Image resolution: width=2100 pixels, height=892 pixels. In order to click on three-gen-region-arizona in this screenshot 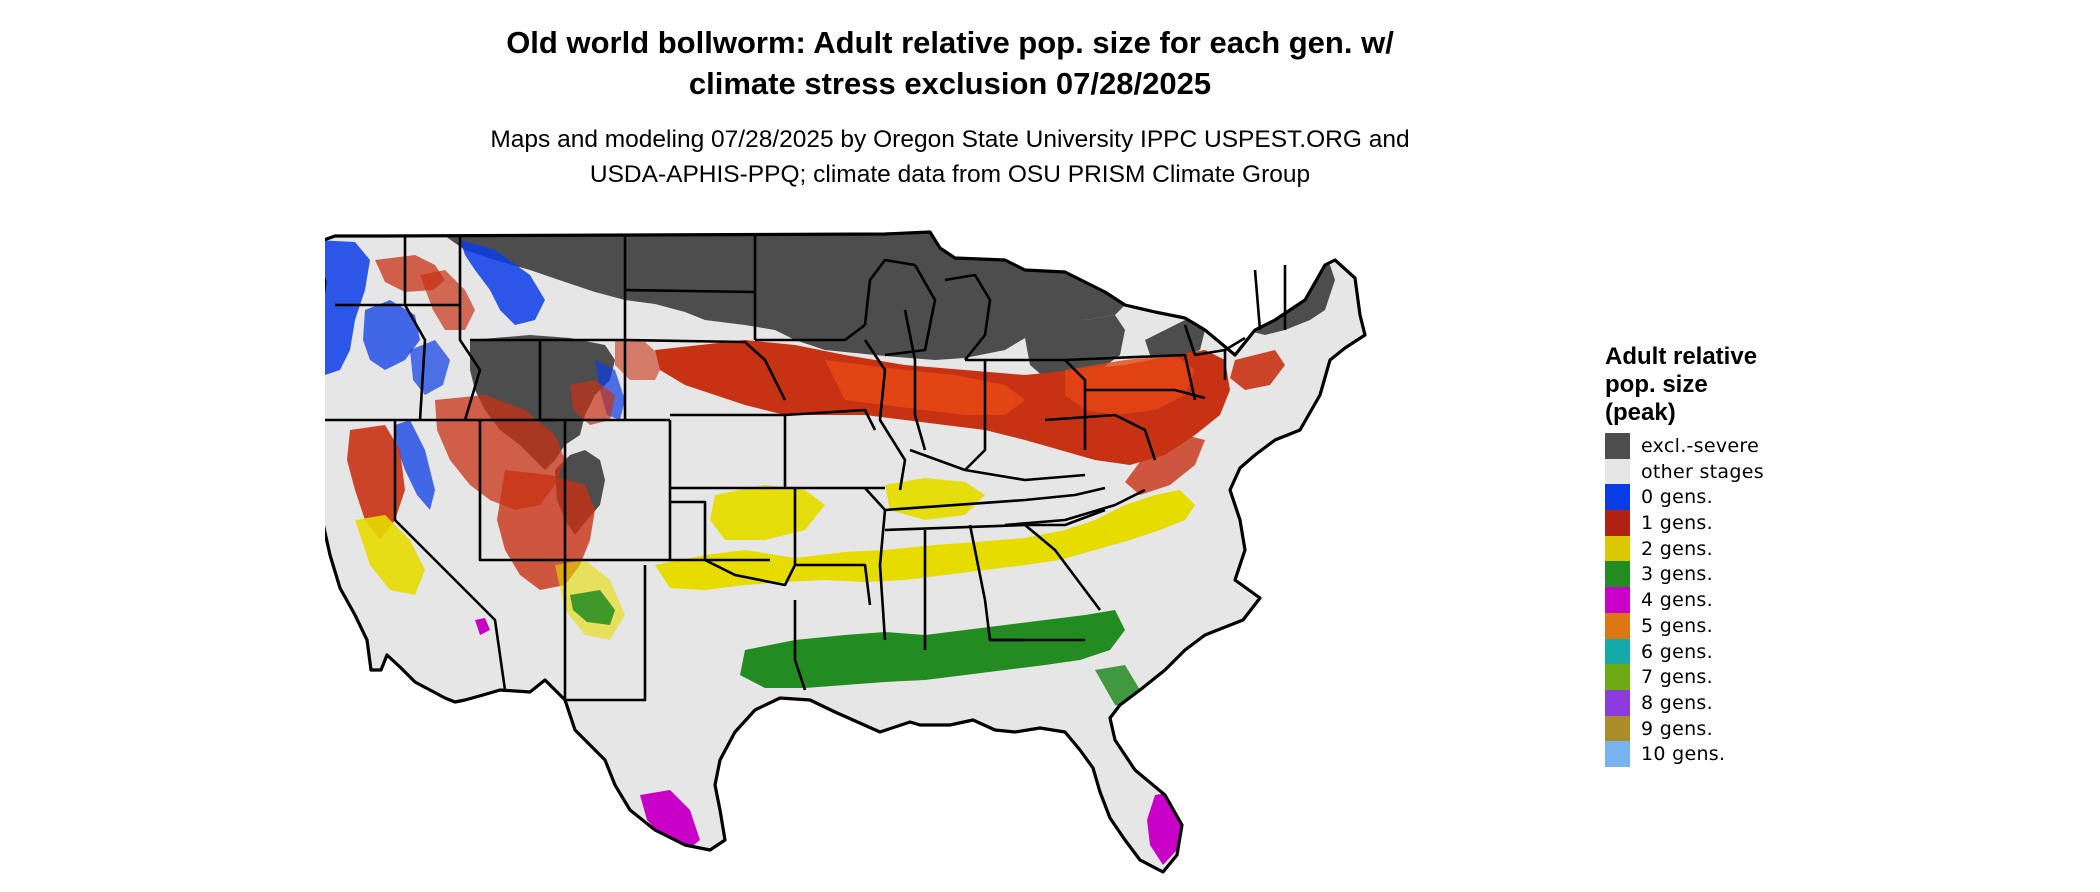, I will do `click(592, 607)`.